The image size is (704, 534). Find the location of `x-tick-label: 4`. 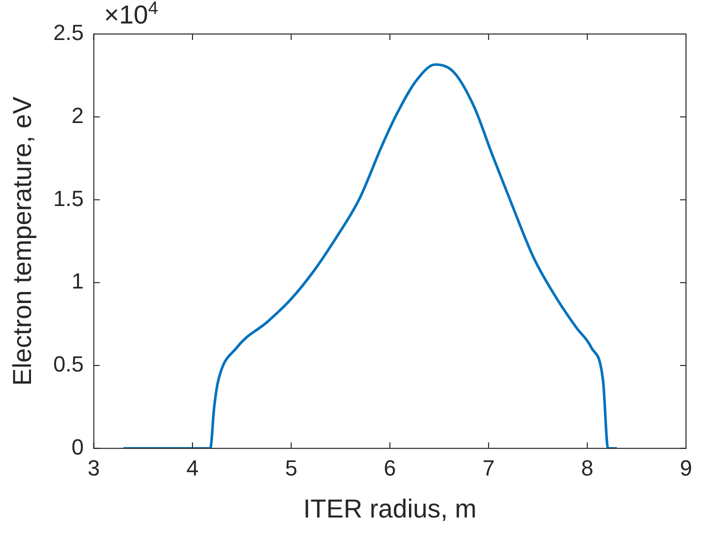

x-tick-label: 4 is located at coordinates (192, 468).